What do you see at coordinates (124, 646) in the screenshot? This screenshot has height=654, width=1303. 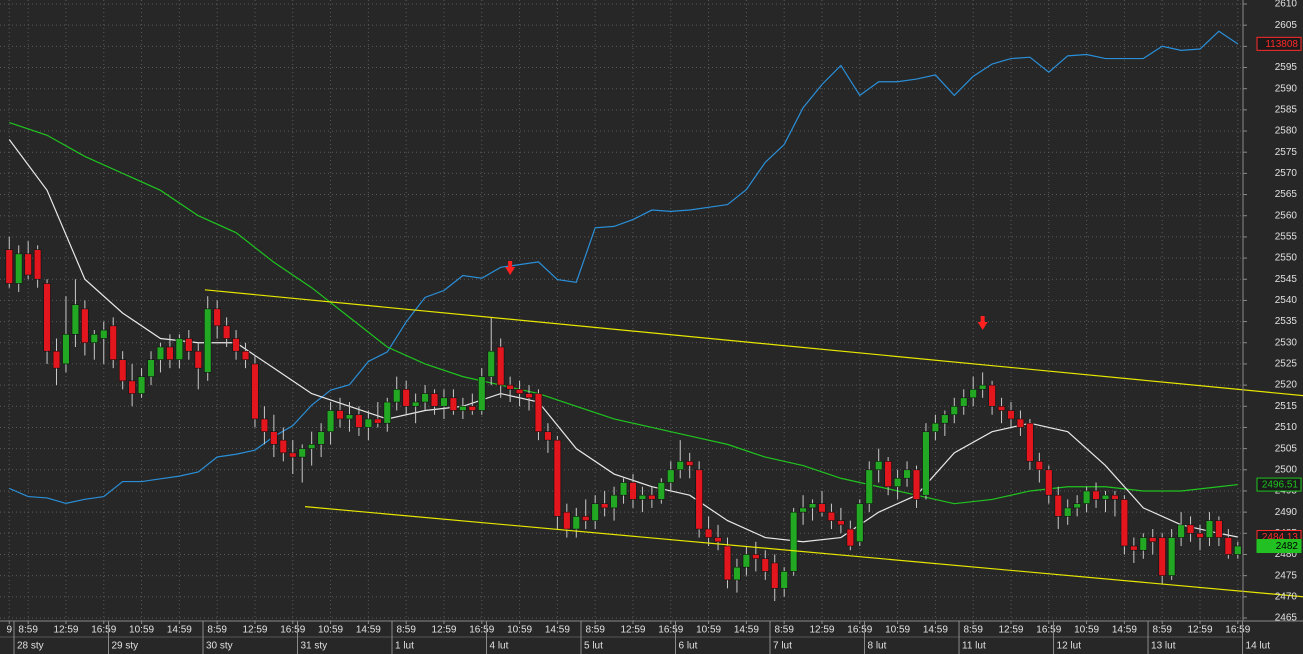 I see `date-label: 29 sty` at bounding box center [124, 646].